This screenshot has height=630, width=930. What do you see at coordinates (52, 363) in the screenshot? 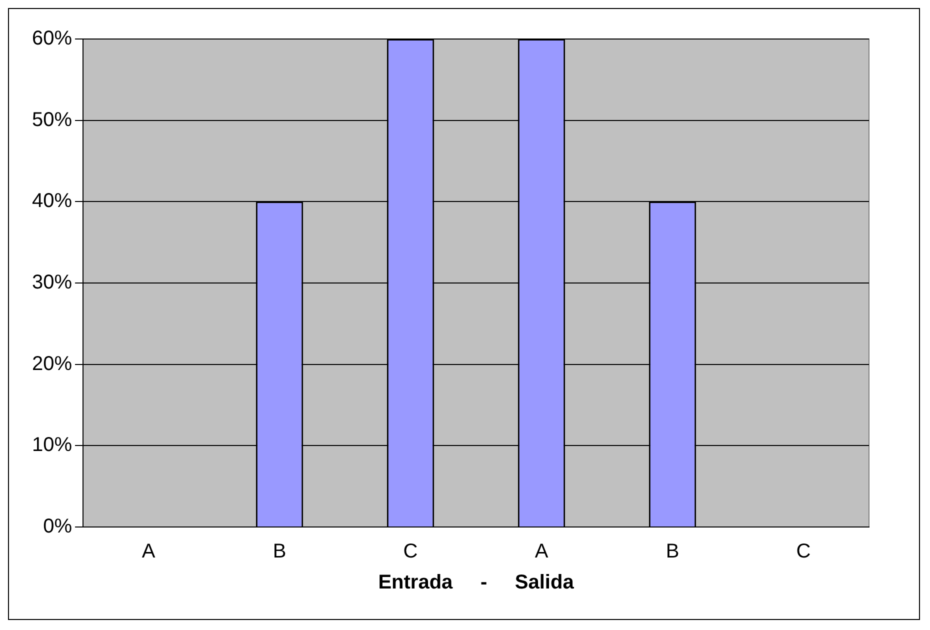
I see `y-tick-label: 20%` at bounding box center [52, 363].